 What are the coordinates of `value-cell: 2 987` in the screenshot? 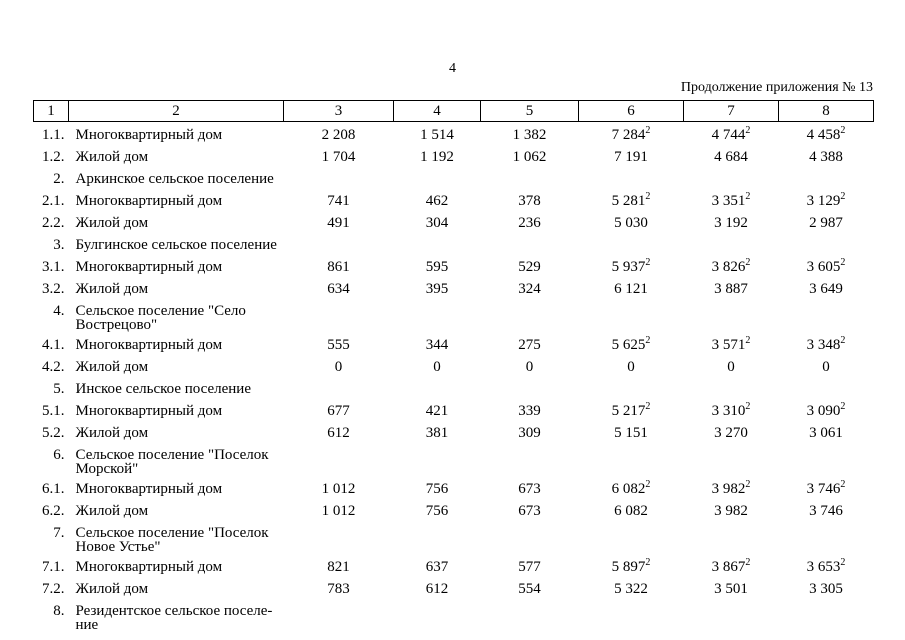 It's located at (826, 222).